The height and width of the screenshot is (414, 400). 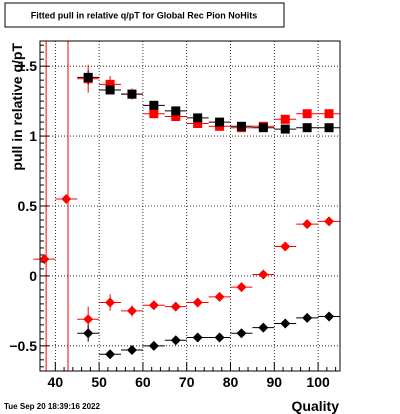 What do you see at coordinates (52, 406) in the screenshot?
I see `timestamp: Tue Sep 20 18:39:16 2022` at bounding box center [52, 406].